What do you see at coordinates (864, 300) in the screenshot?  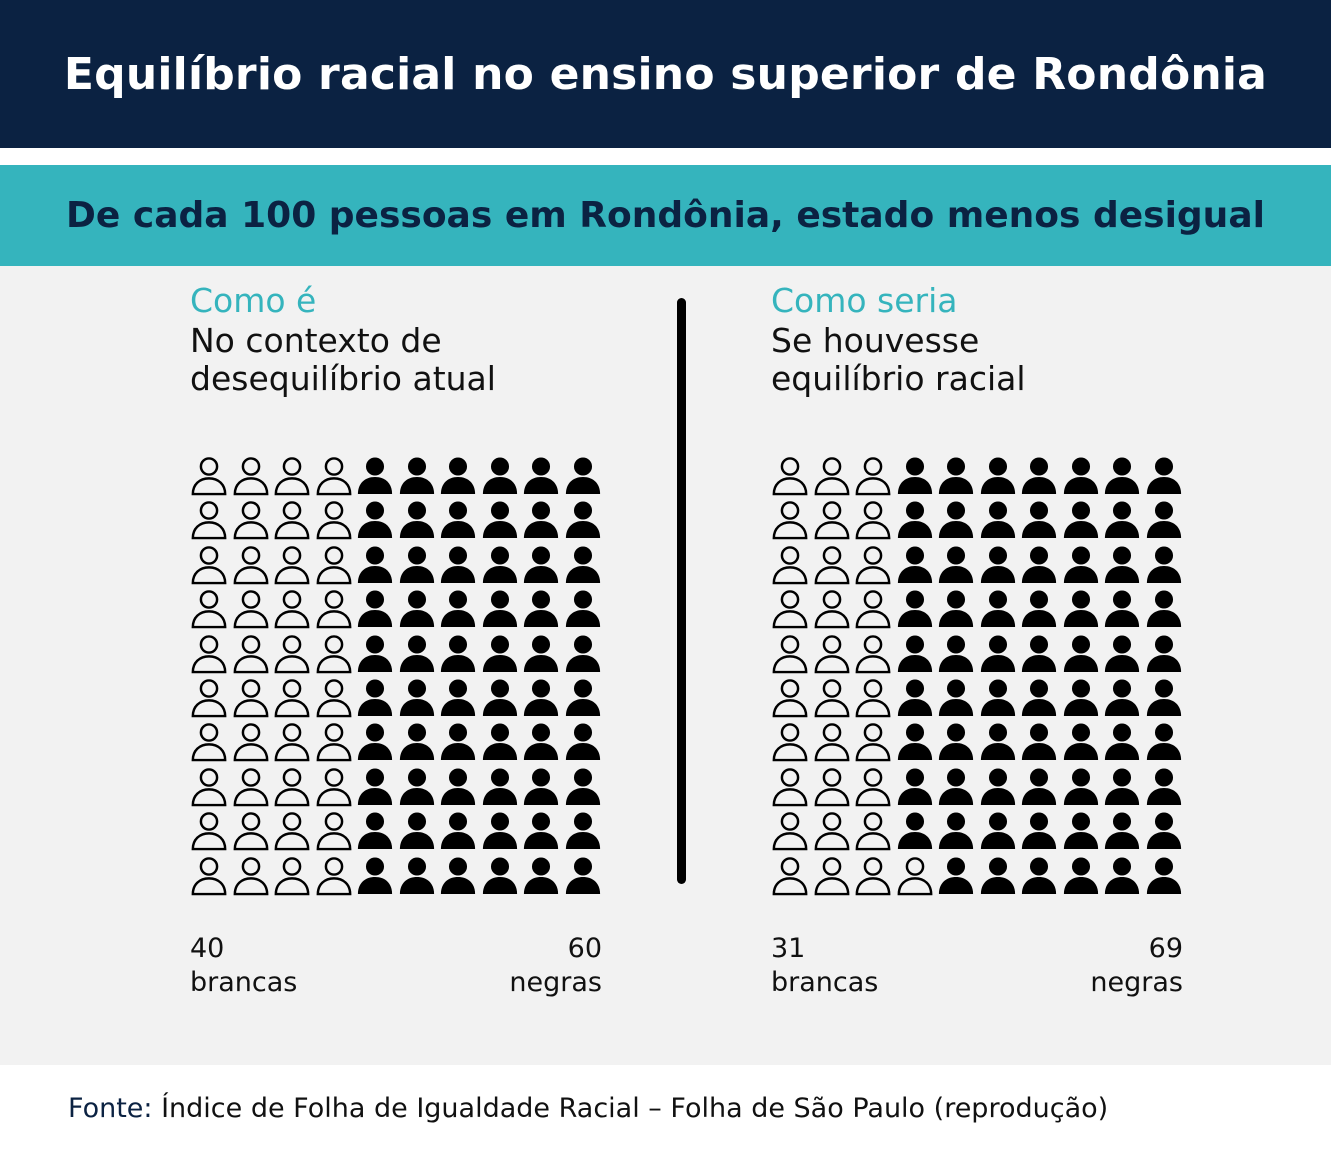 I see `panel-label: Como seria` at bounding box center [864, 300].